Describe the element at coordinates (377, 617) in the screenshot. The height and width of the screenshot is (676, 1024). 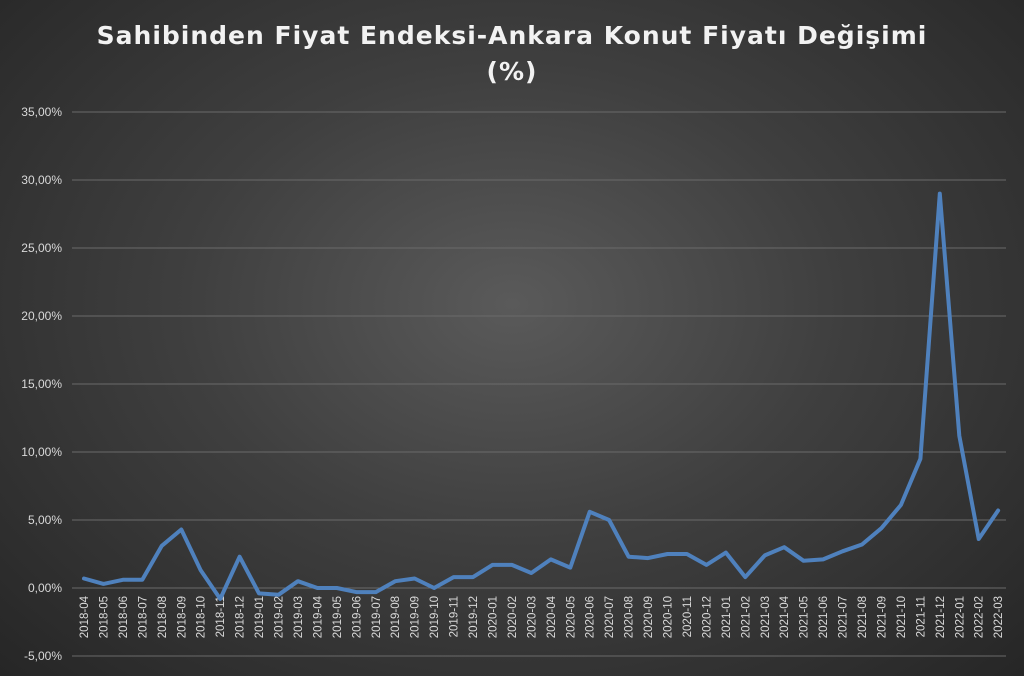
I see `x-tick-label: 2019-07` at that location.